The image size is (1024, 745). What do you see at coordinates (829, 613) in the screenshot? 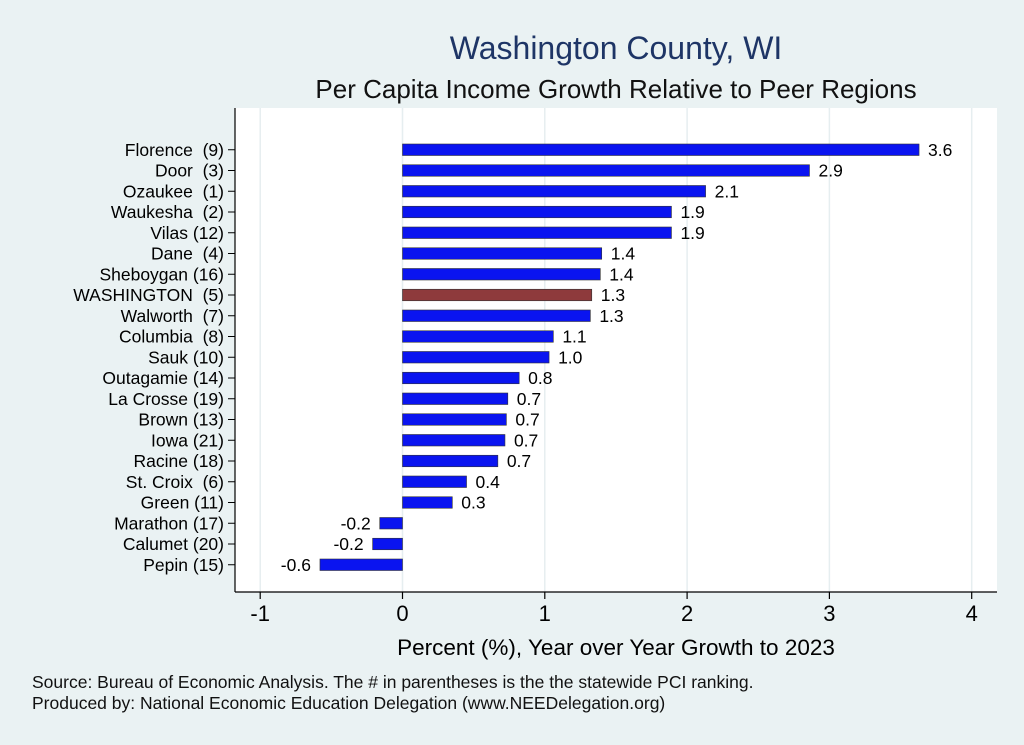
I see `x-tick-label-4: 3` at bounding box center [829, 613].